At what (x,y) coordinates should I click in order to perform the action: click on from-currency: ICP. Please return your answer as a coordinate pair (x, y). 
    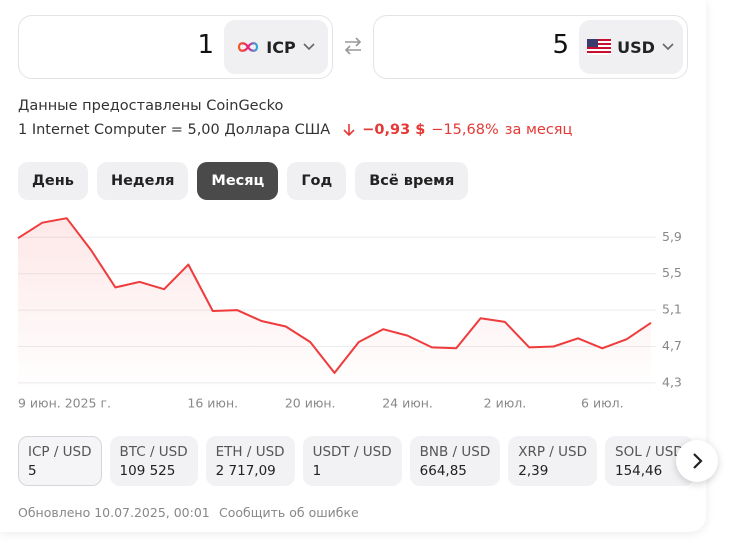
    Looking at the image, I should click on (276, 47).